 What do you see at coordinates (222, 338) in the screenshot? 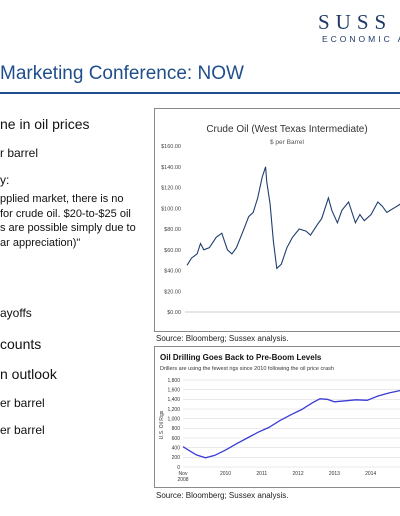
I see `chart1-source: Source: Bloomberg; Sussex analysis.` at bounding box center [222, 338].